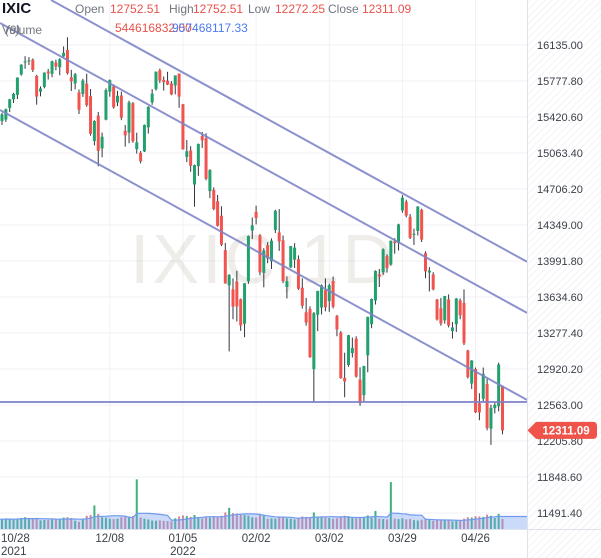 The height and width of the screenshot is (558, 601). Describe the element at coordinates (560, 370) in the screenshot. I see `svg-text: 12920.20` at that location.